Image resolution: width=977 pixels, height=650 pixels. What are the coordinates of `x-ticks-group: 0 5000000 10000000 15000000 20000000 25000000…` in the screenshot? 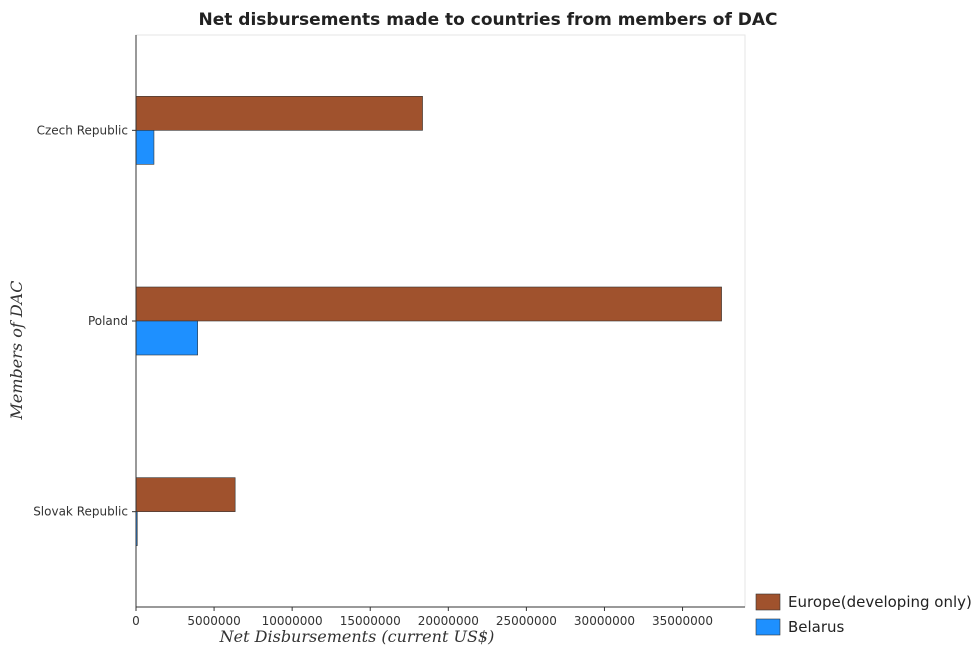 It's located at (422, 617).